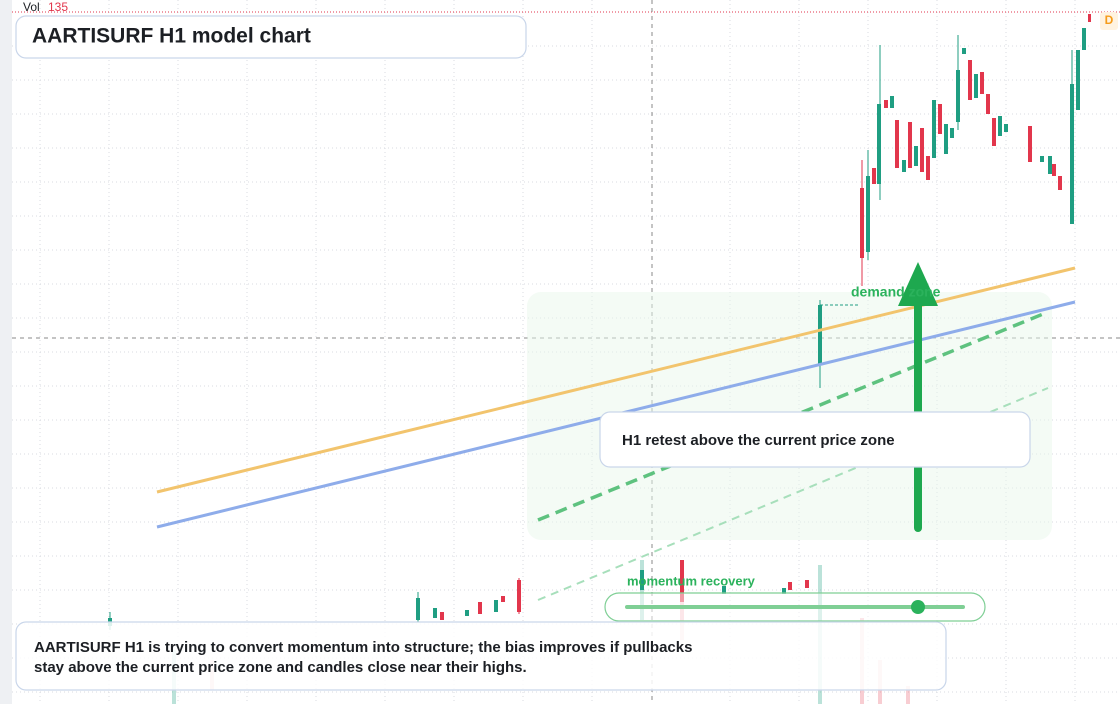  I want to click on zone-label: demand zone, so click(896, 292).